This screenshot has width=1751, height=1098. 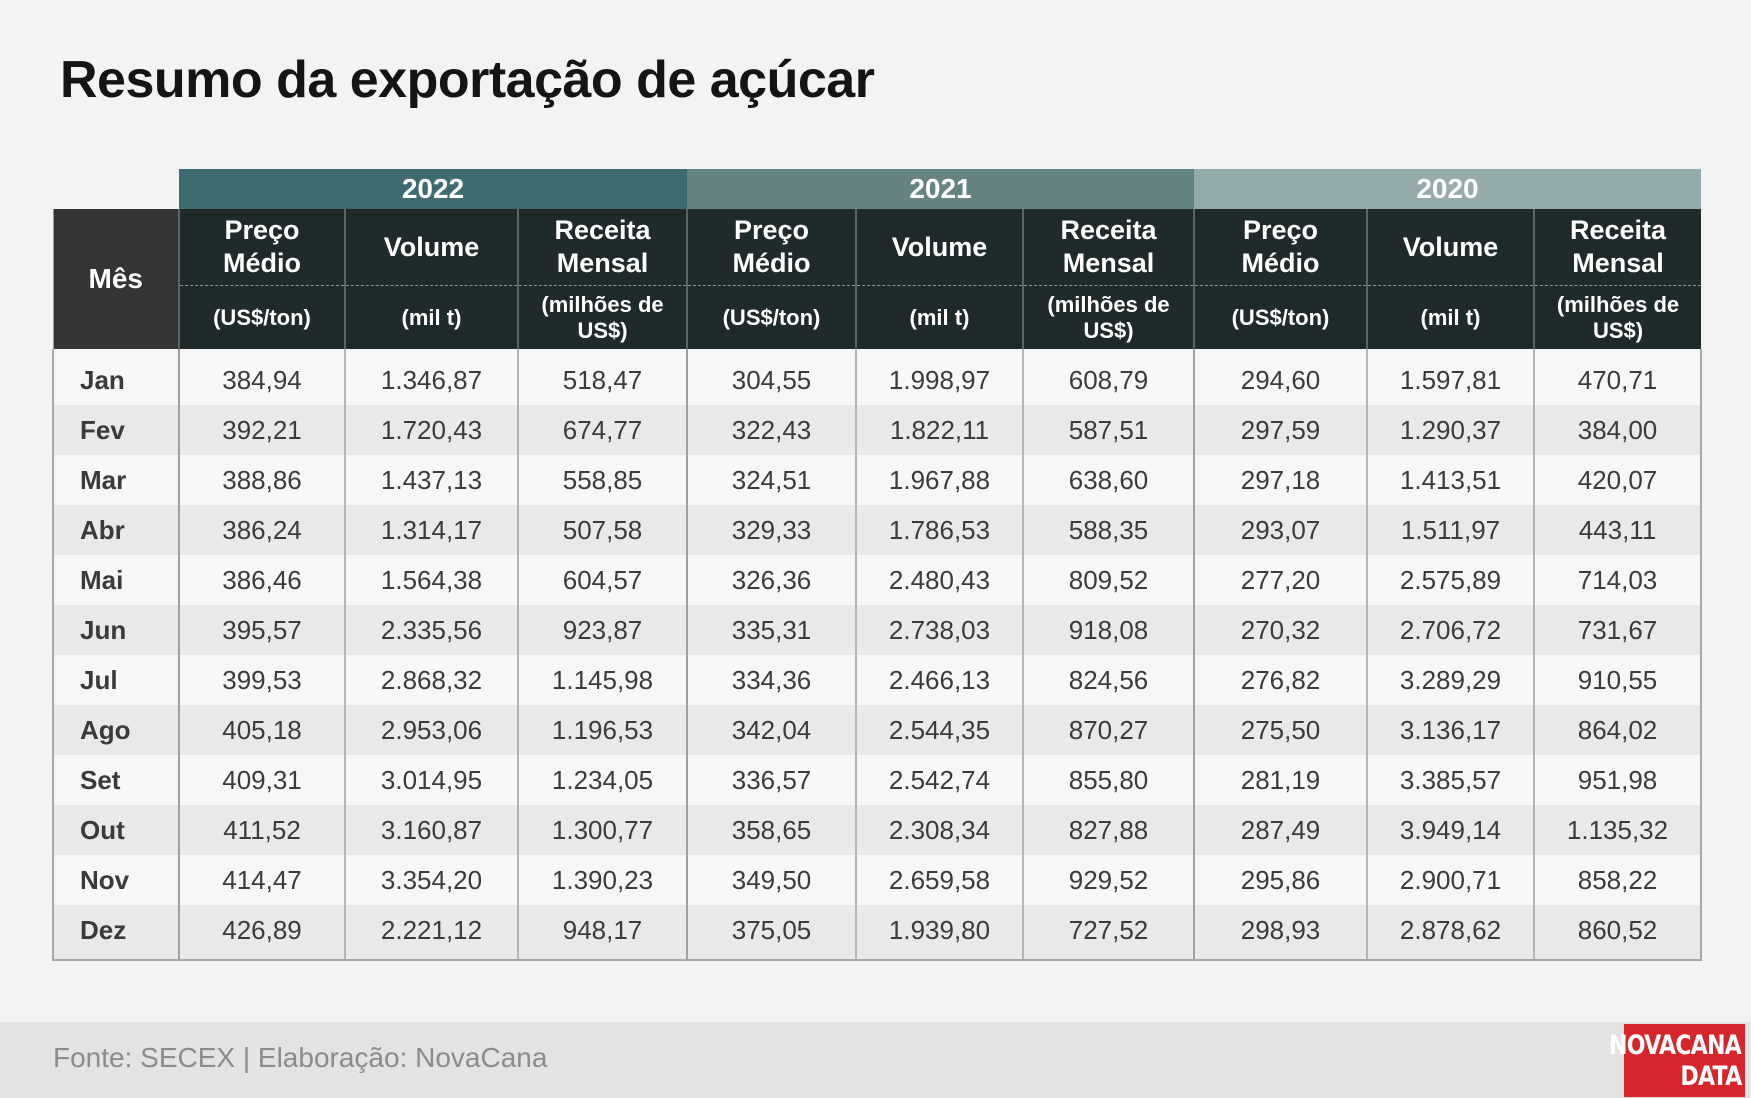 I want to click on value-cell: 1.346,87, so click(x=431, y=377).